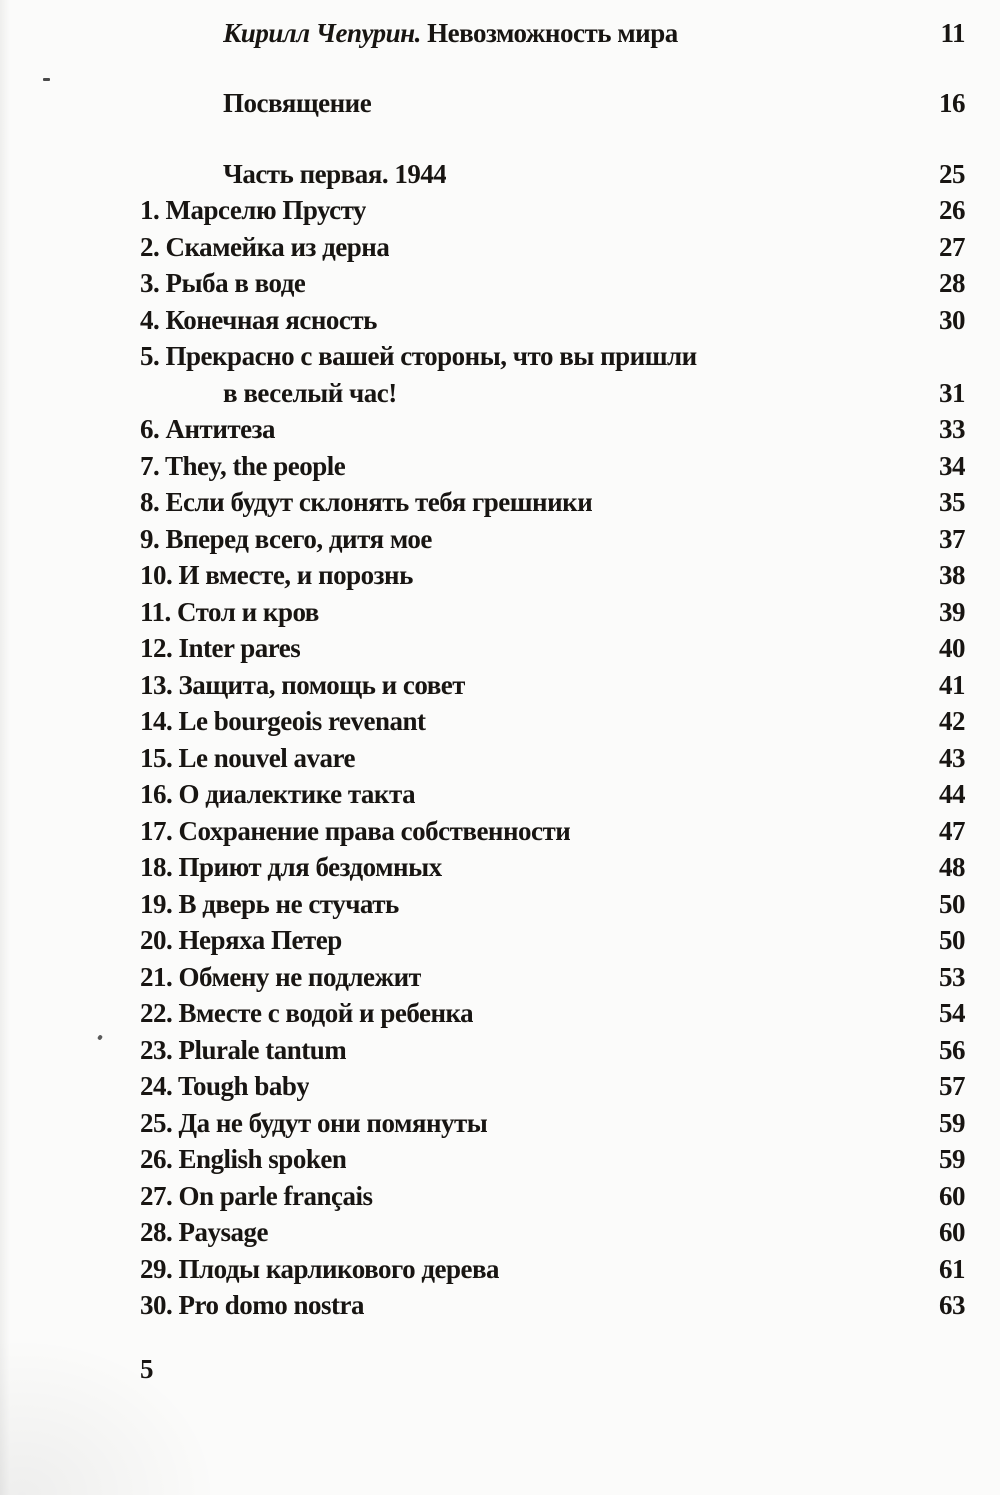 This screenshot has width=1000, height=1495. What do you see at coordinates (553, 941) in the screenshot?
I see `toc-row: 20. Неряха Петер 50` at bounding box center [553, 941].